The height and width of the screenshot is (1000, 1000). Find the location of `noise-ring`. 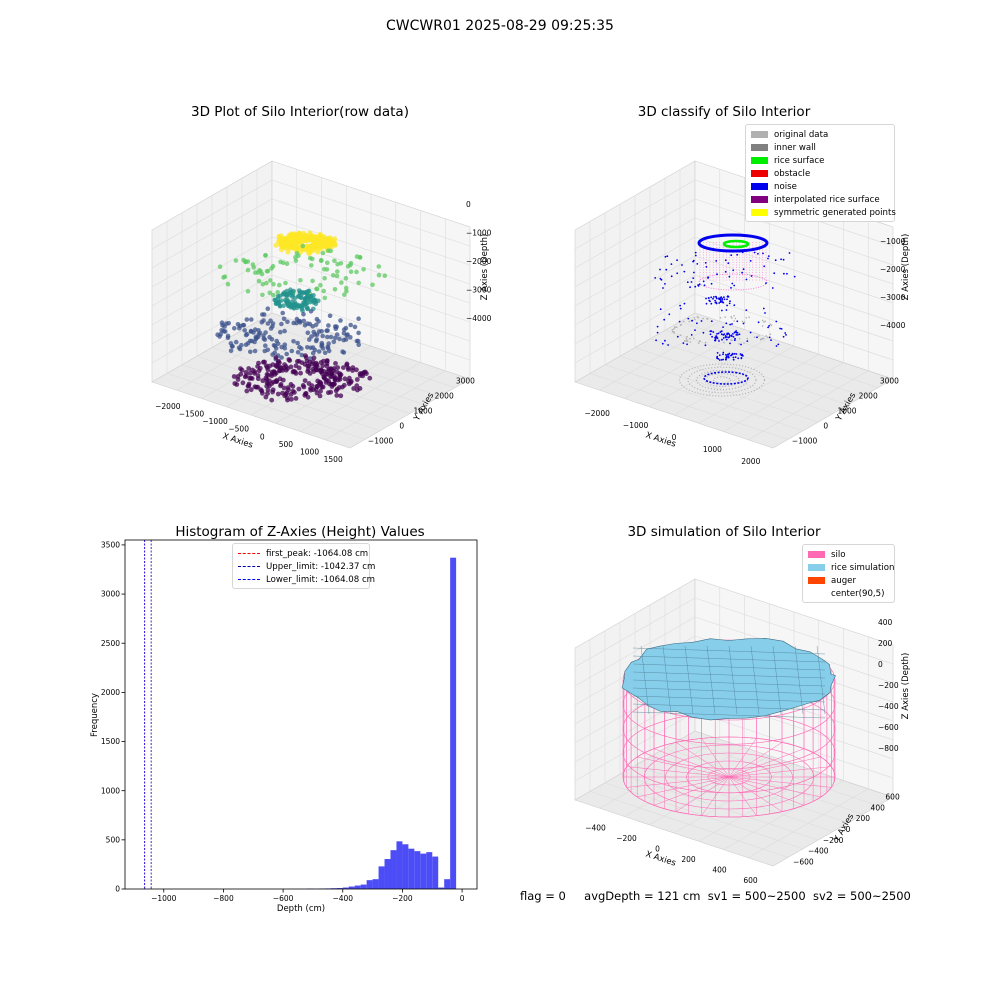

noise-ring is located at coordinates (733, 243).